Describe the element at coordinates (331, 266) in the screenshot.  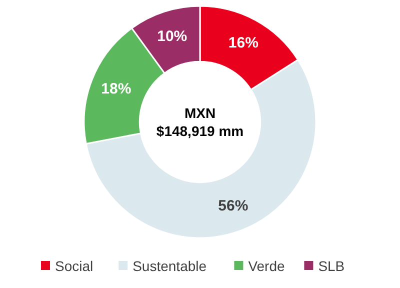
I see `legend-label: SLB` at that location.